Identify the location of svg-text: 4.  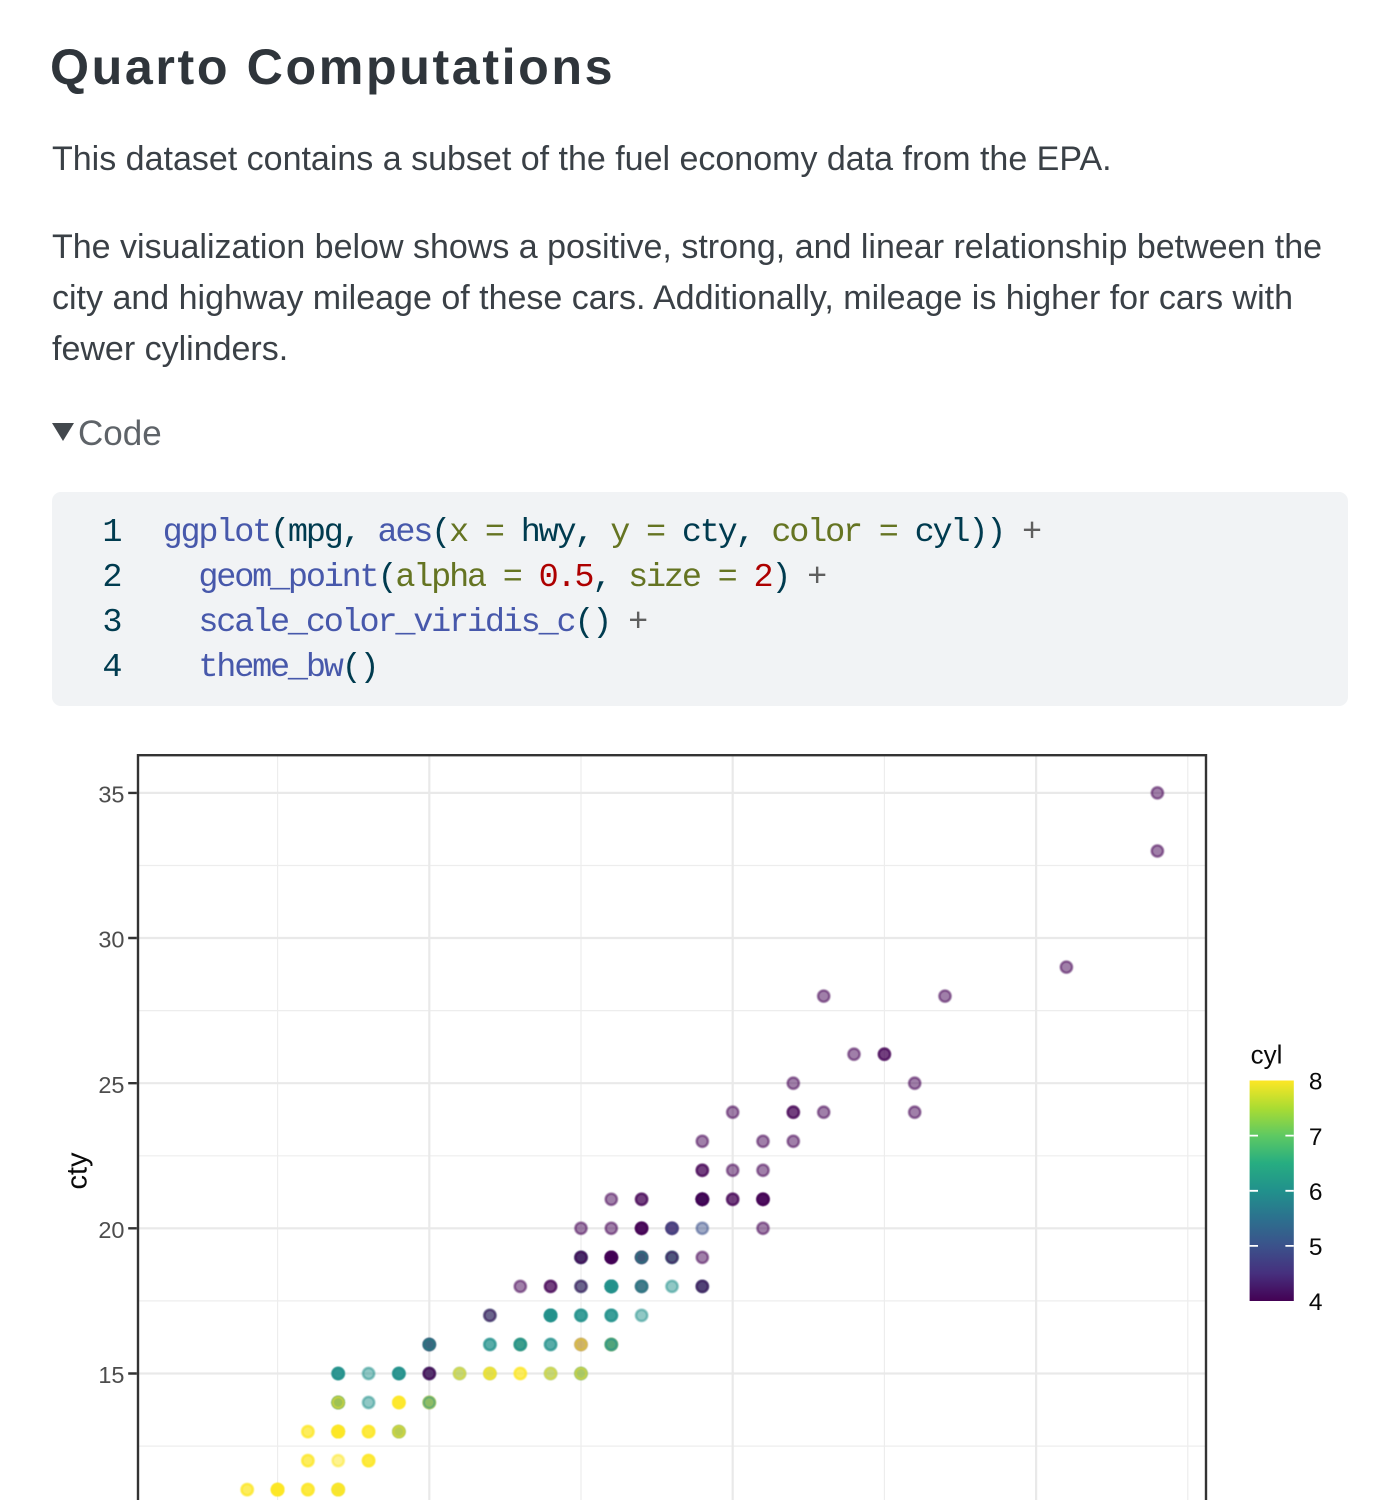
(1316, 1302).